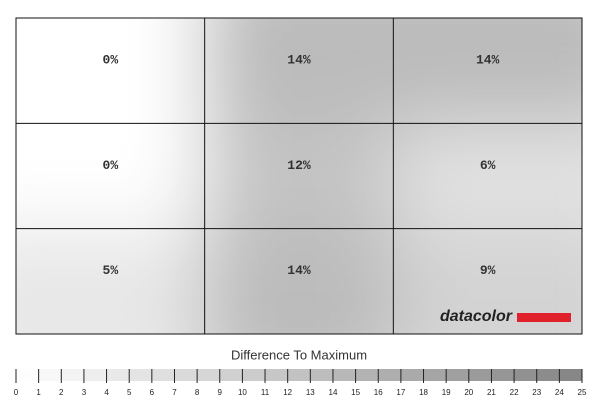 The width and height of the screenshot is (600, 410). I want to click on cell-label: 6%, so click(488, 165).